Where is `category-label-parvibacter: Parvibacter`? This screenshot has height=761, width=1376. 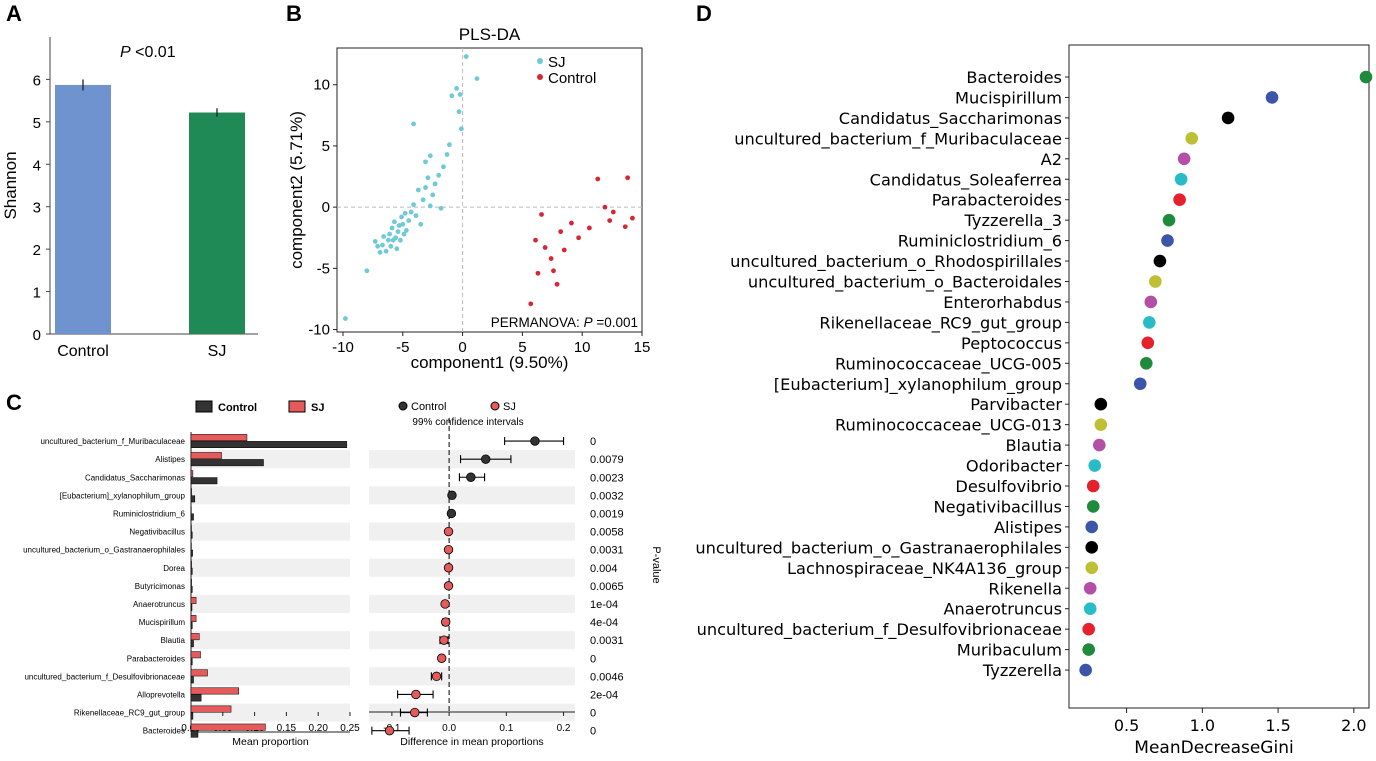 category-label-parvibacter: Parvibacter is located at coordinates (1016, 404).